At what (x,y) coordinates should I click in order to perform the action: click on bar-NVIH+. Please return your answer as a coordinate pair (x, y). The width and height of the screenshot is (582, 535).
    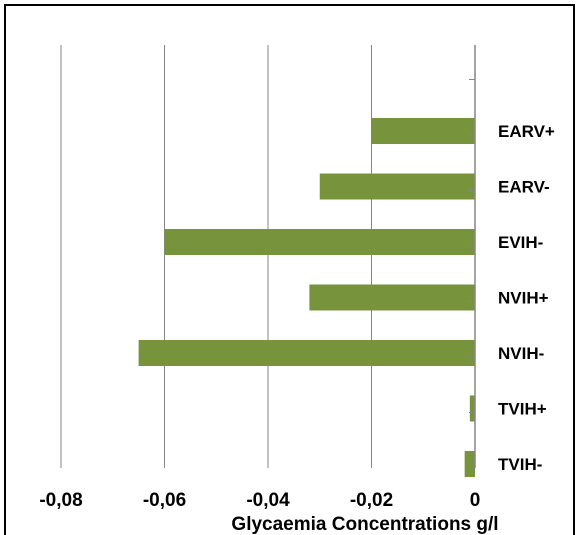
    Looking at the image, I should click on (392, 297).